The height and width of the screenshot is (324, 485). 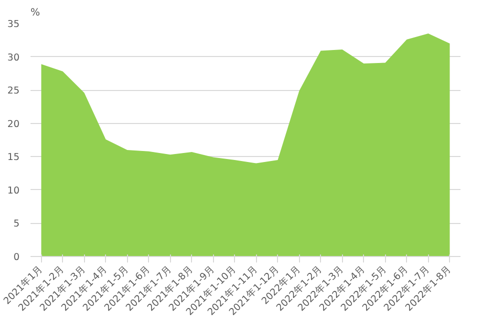 I want to click on y-tick-label: 20, so click(x=13, y=124).